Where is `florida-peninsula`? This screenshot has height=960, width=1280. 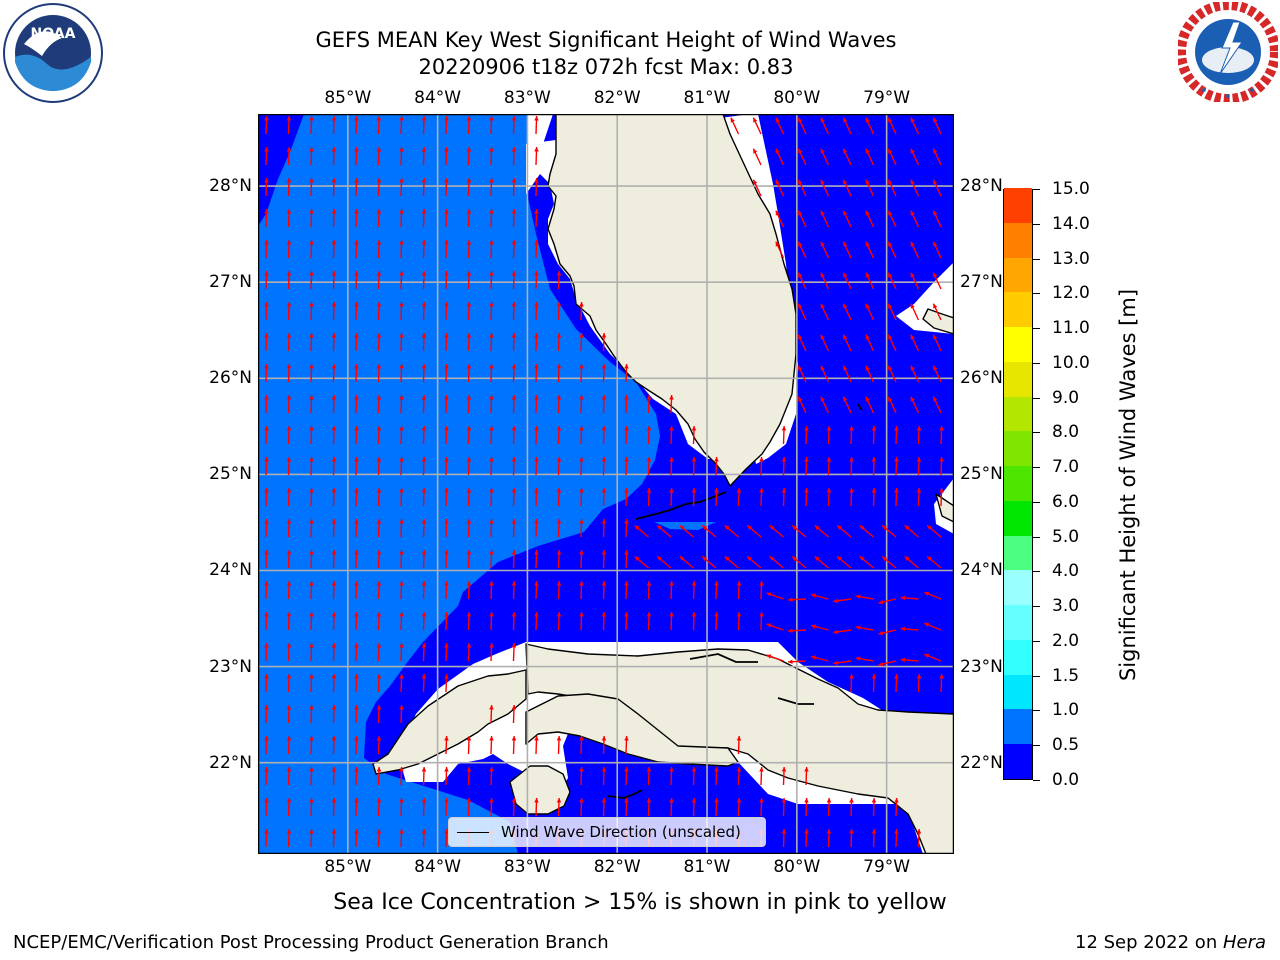 florida-peninsula is located at coordinates (672, 300).